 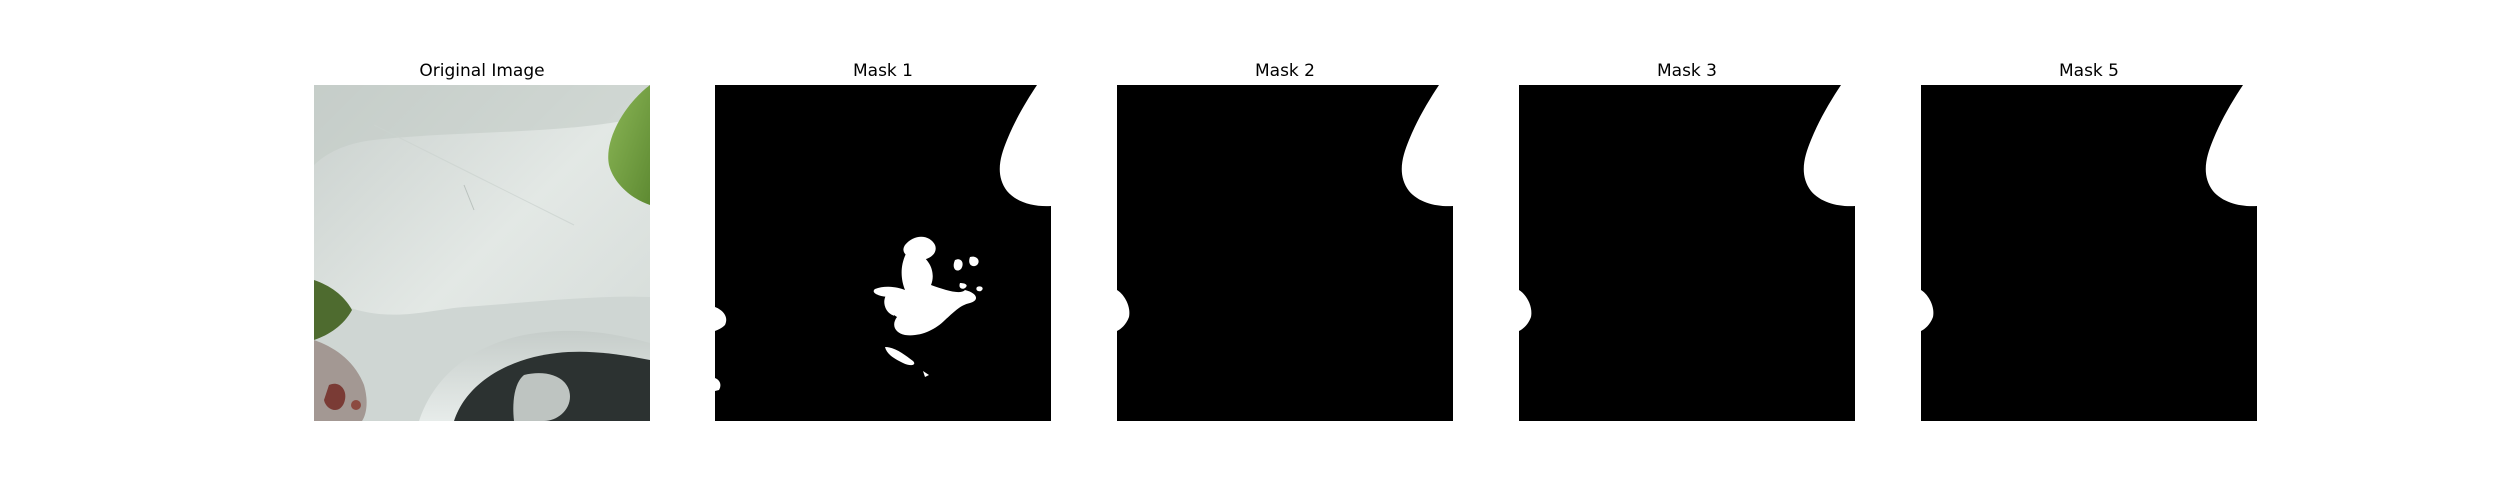 I want to click on panel-title: Original Image, so click(x=482, y=71).